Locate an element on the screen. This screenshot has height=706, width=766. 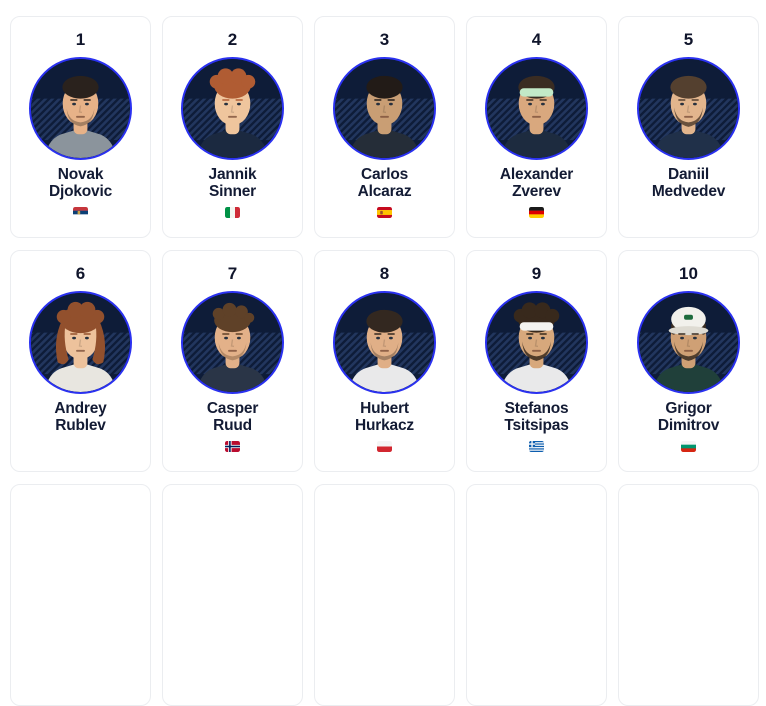
player-name: Alexander Zverev is located at coordinates (536, 183).